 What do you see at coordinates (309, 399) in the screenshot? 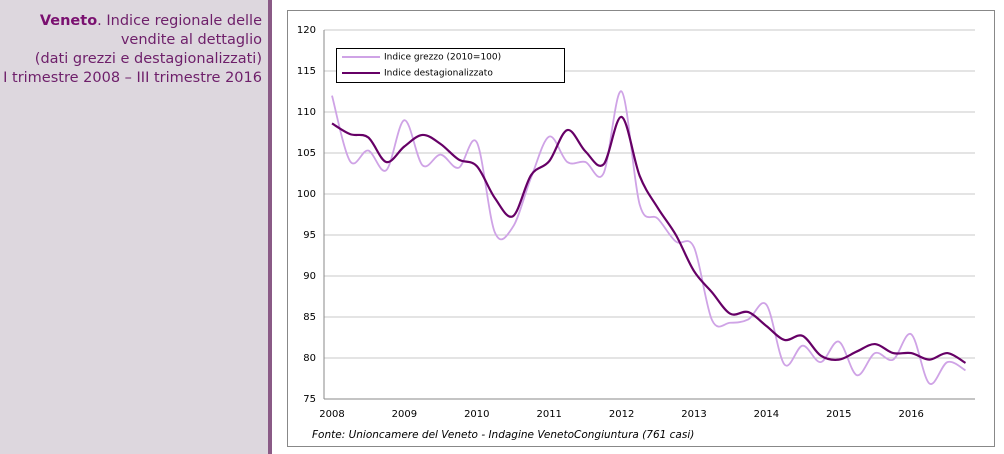
I see `y-tick-label: 75` at bounding box center [309, 399].